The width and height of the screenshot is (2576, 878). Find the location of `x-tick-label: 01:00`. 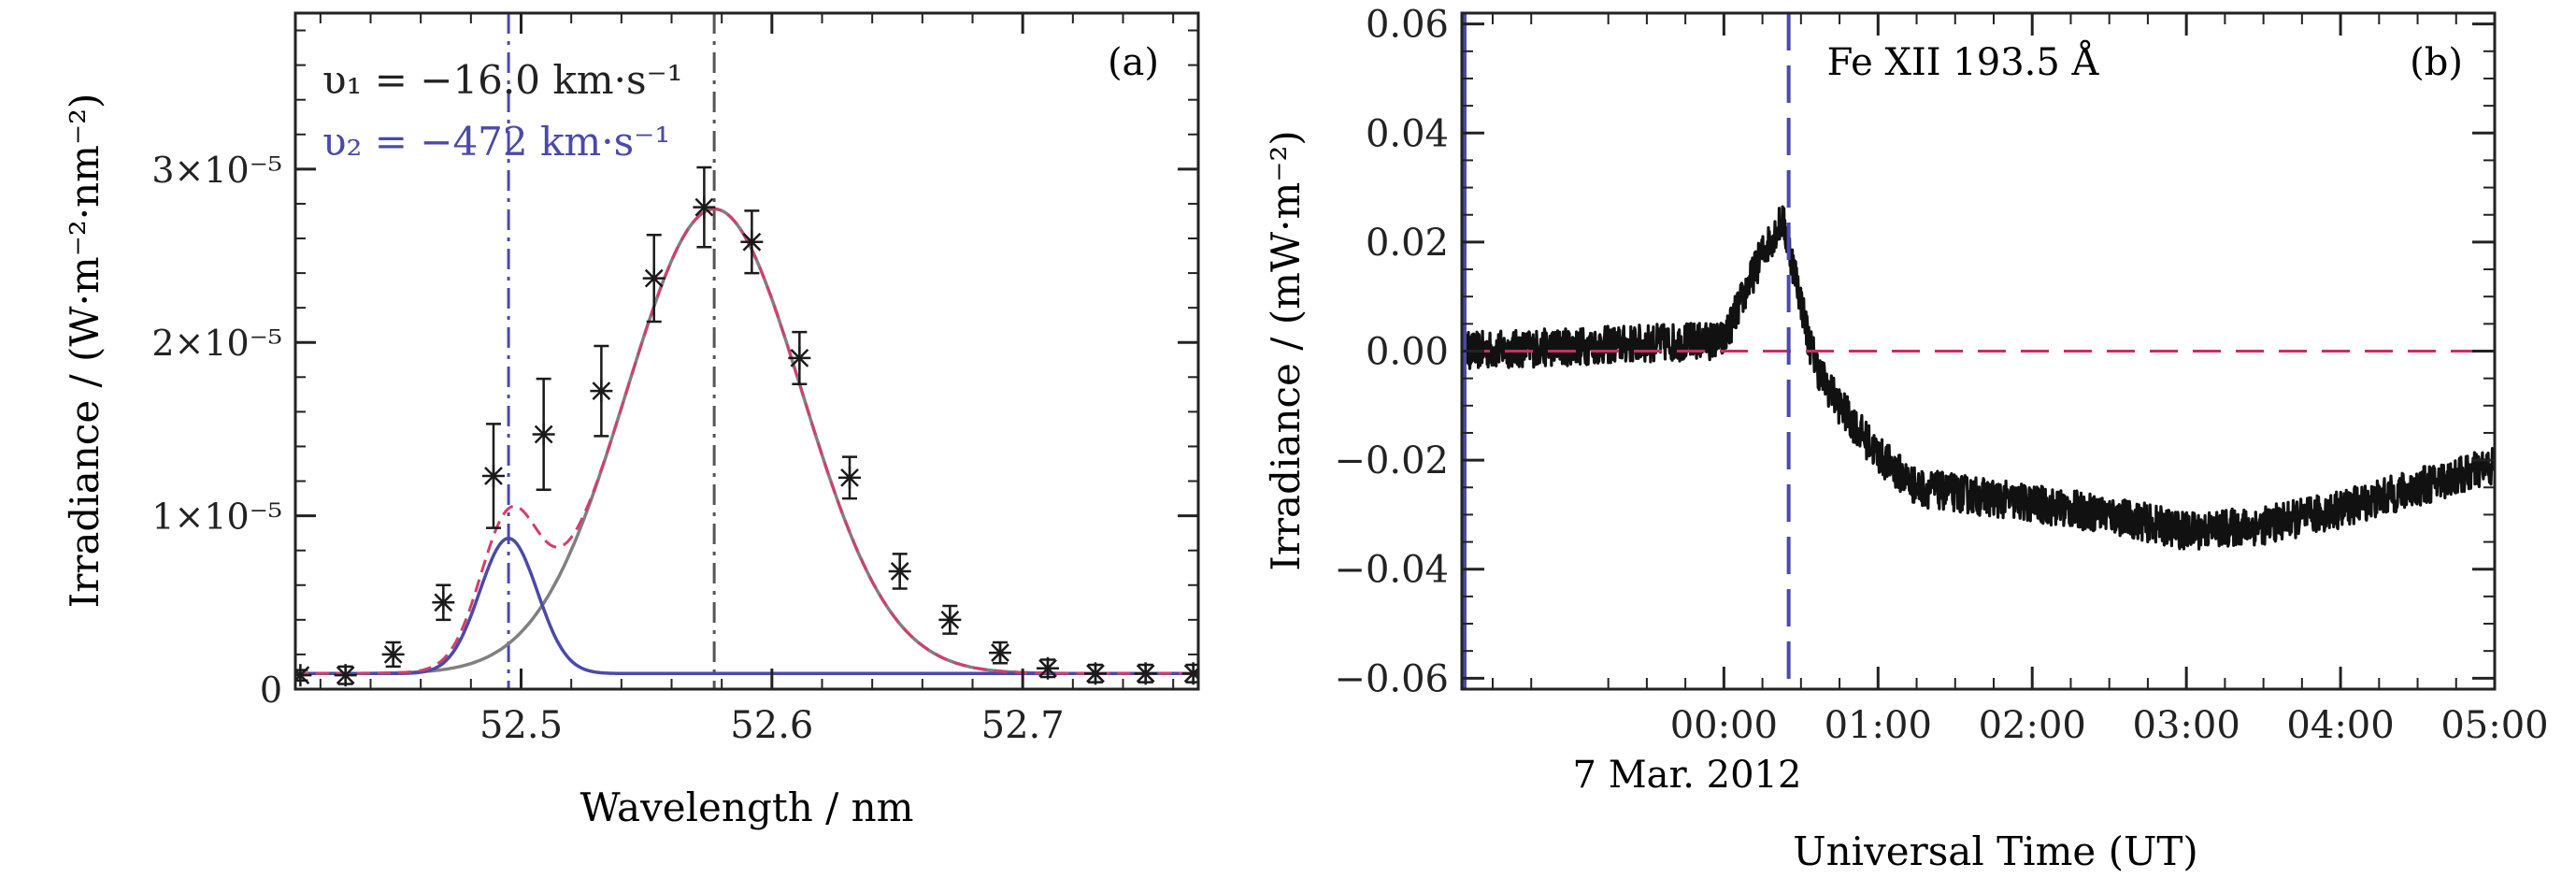

x-tick-label: 01:00 is located at coordinates (1878, 725).